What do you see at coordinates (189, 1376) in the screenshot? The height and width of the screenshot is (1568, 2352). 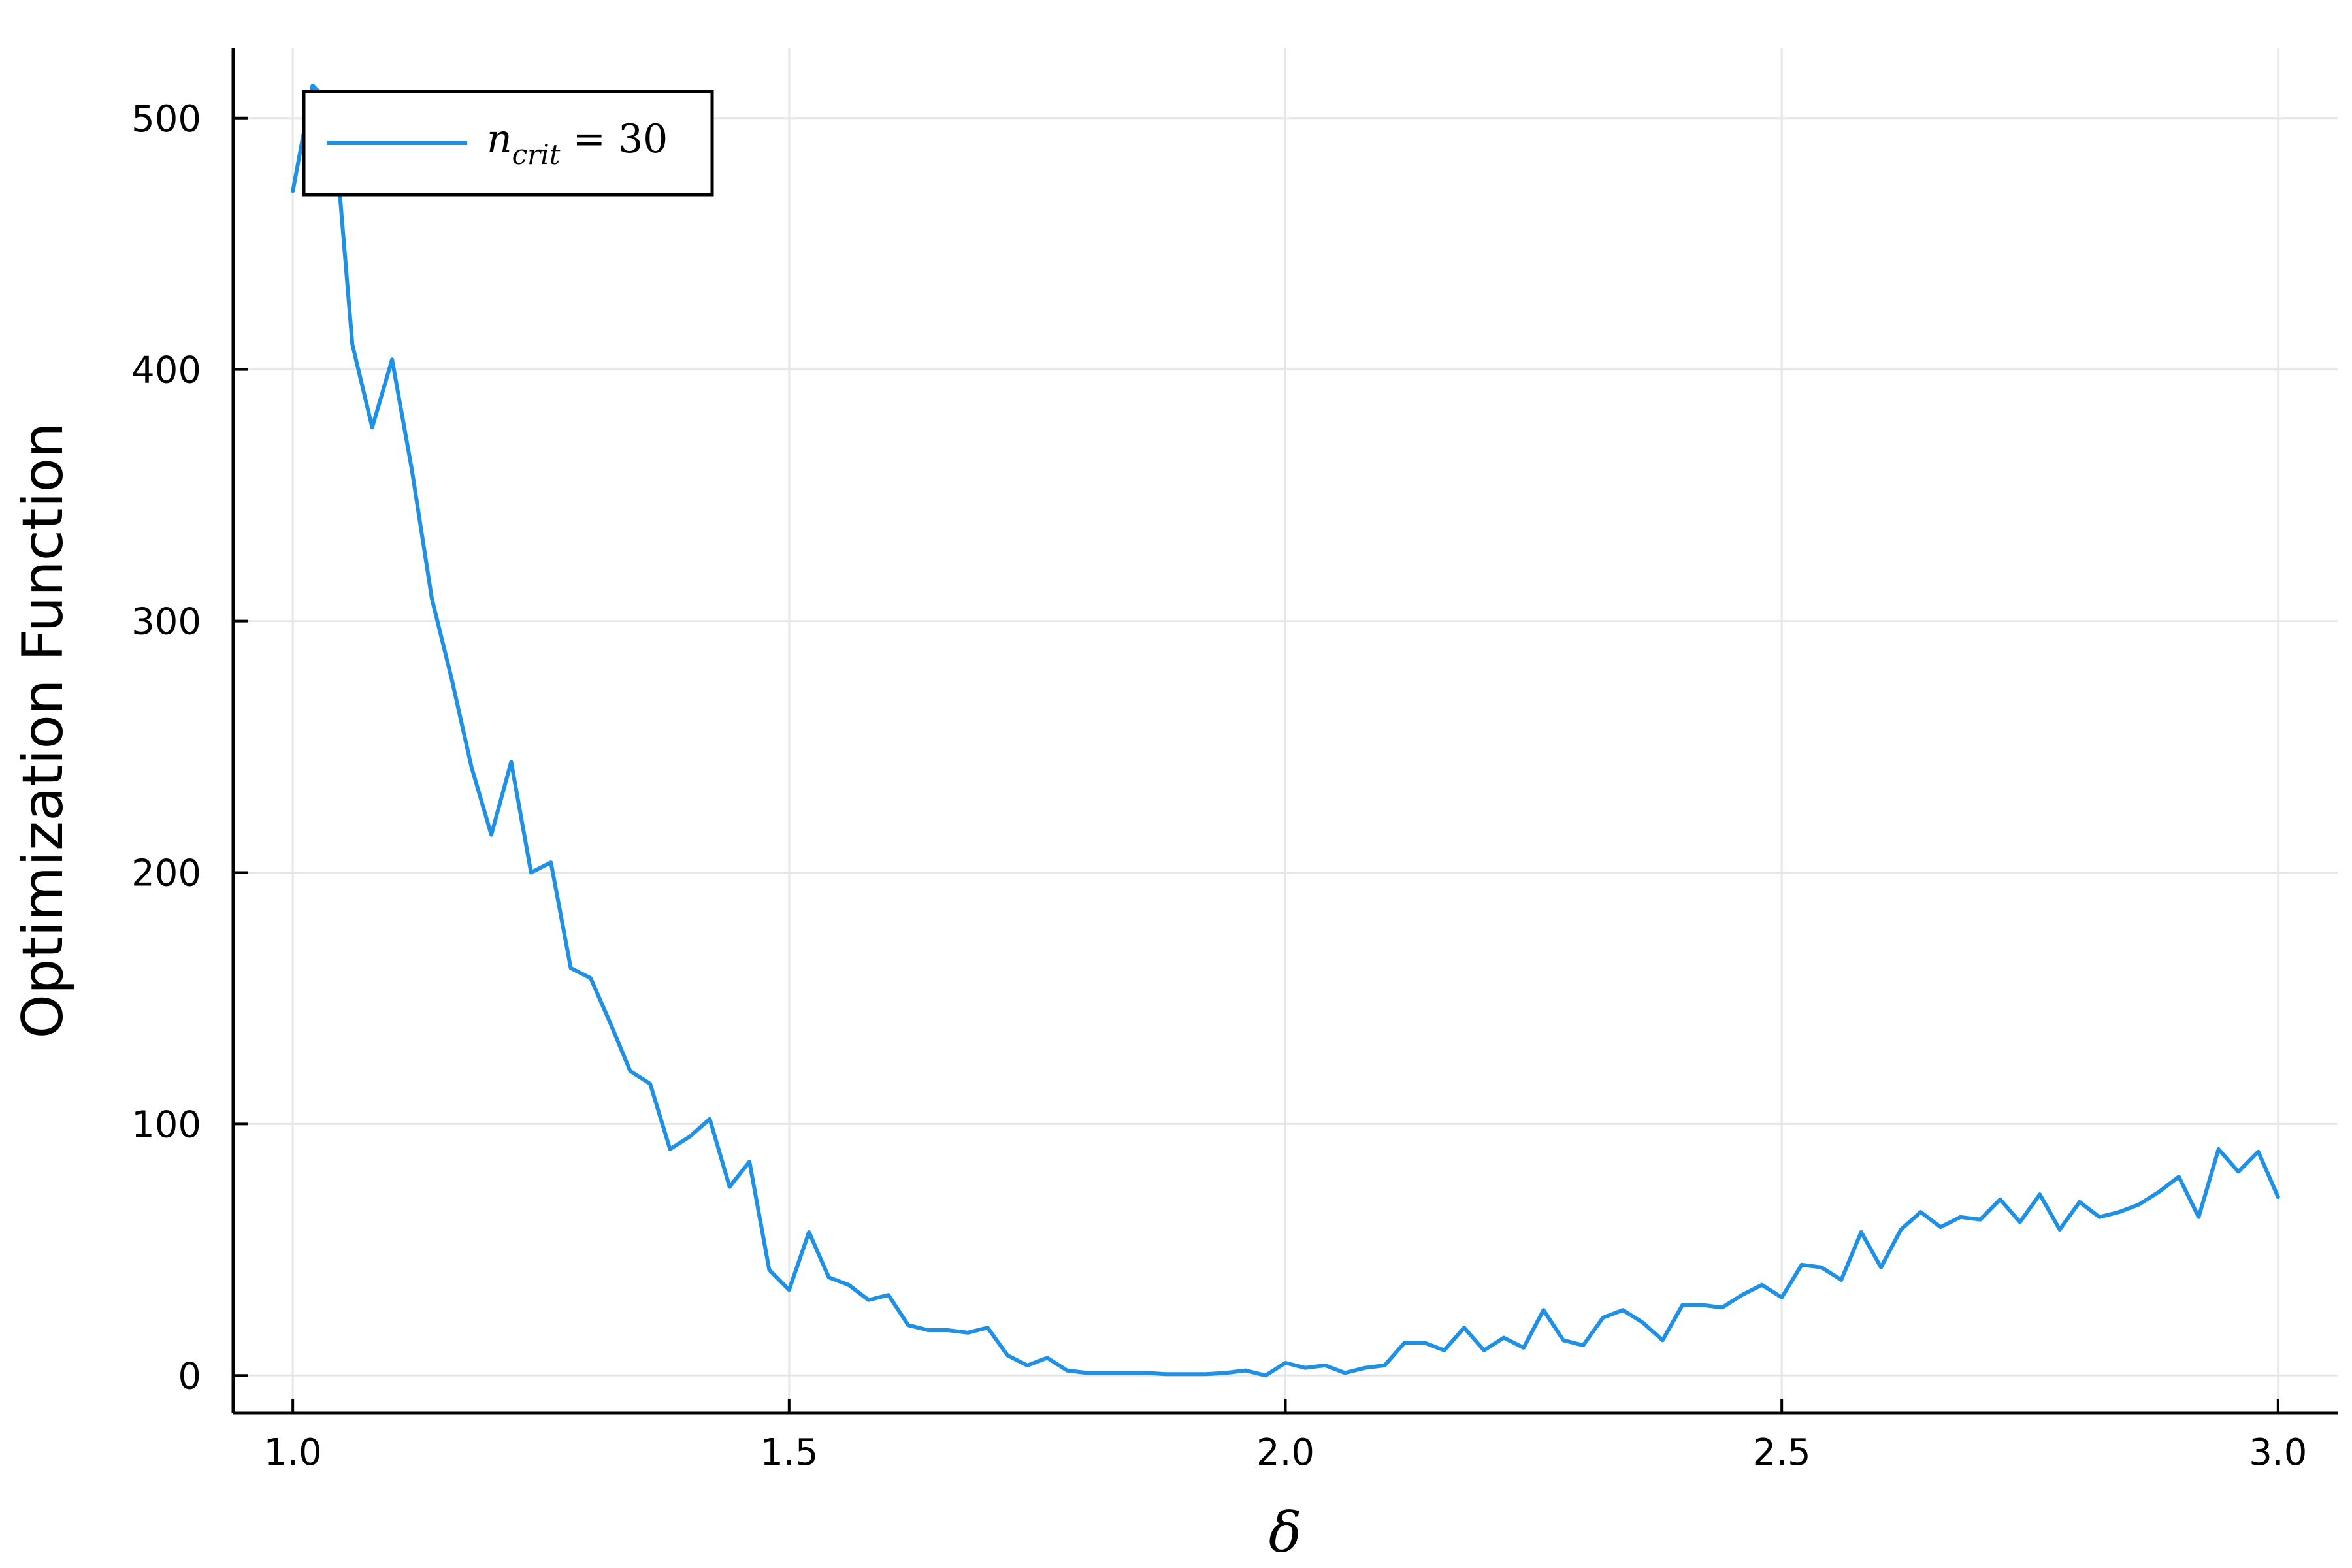 I see `y-tick-label: 0` at bounding box center [189, 1376].